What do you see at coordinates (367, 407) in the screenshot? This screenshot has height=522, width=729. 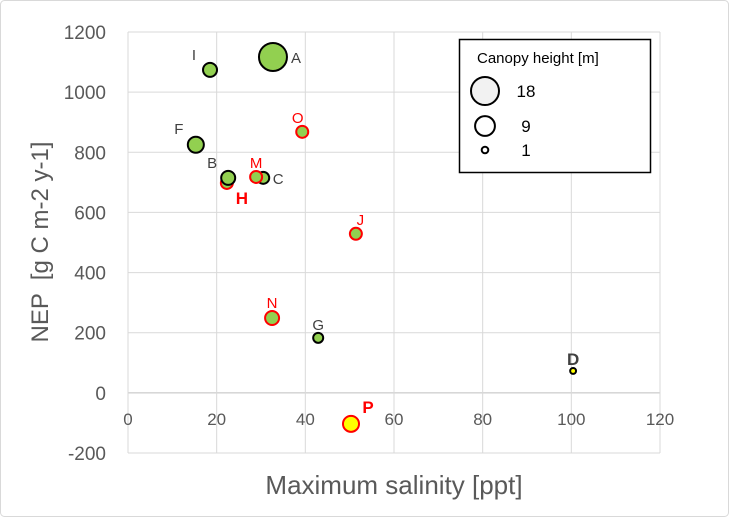 I see `bubble-label-P: P` at bounding box center [367, 407].